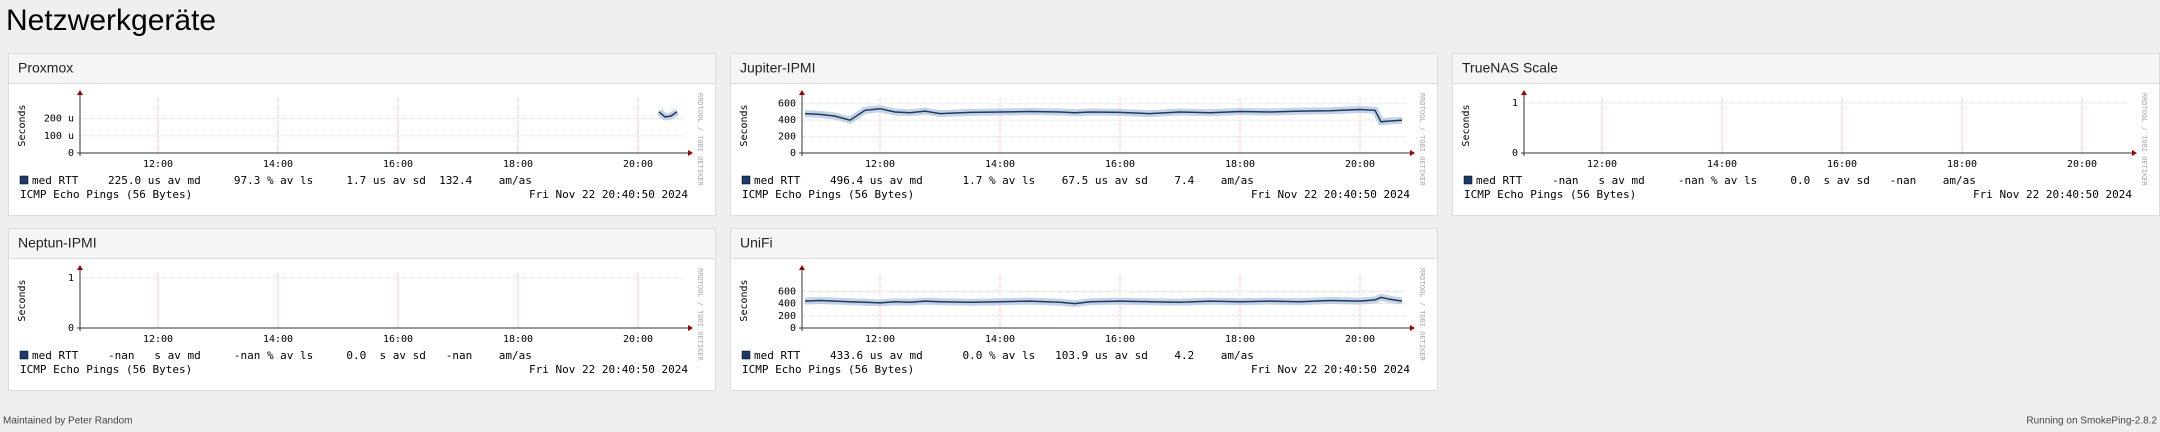  Describe the element at coordinates (59, 119) in the screenshot. I see `y-tick-label: 200 u` at that location.